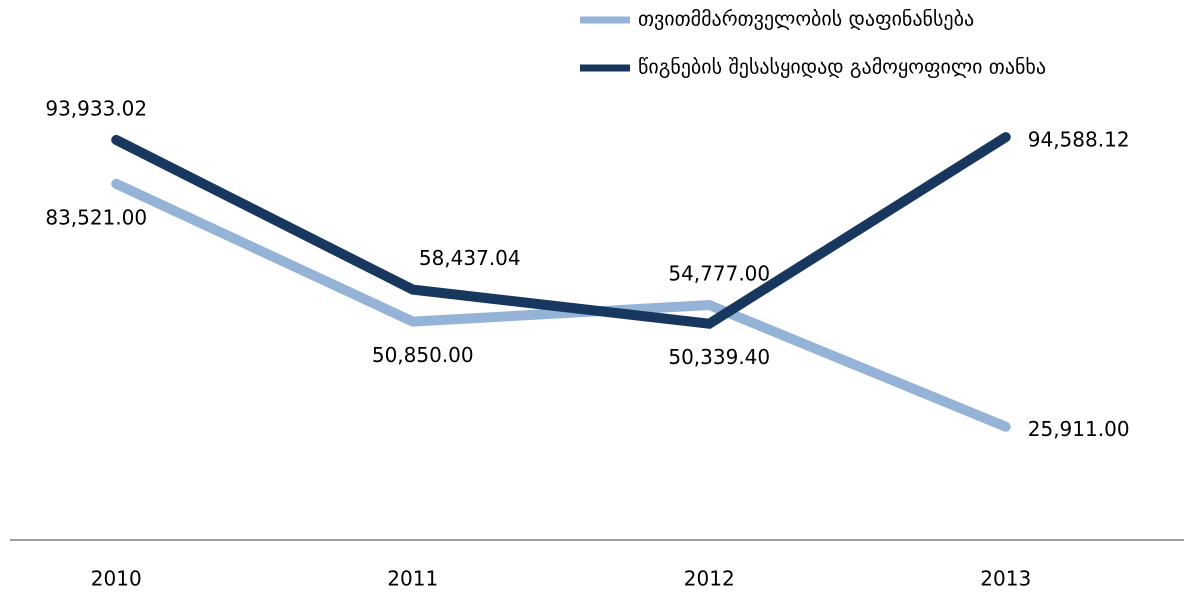 This screenshot has height=592, width=1194. Describe the element at coordinates (96, 108) in the screenshot. I see `data-label: 93,933.02` at that location.